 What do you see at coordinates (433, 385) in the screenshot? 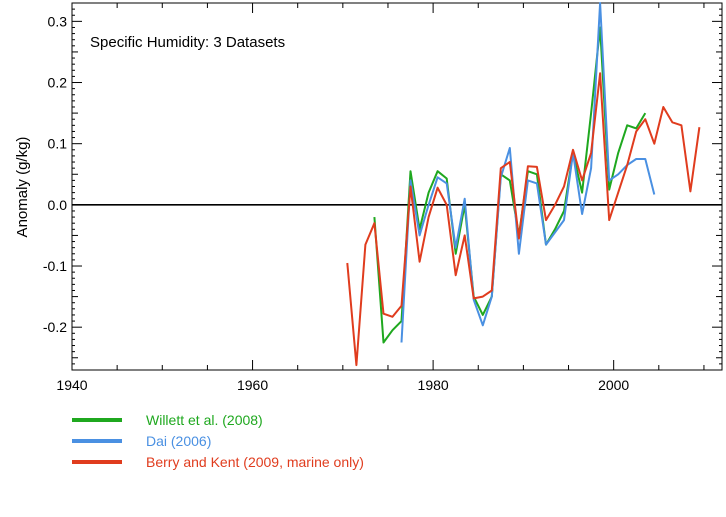
I see `x-tick-label: 1980` at bounding box center [433, 385].